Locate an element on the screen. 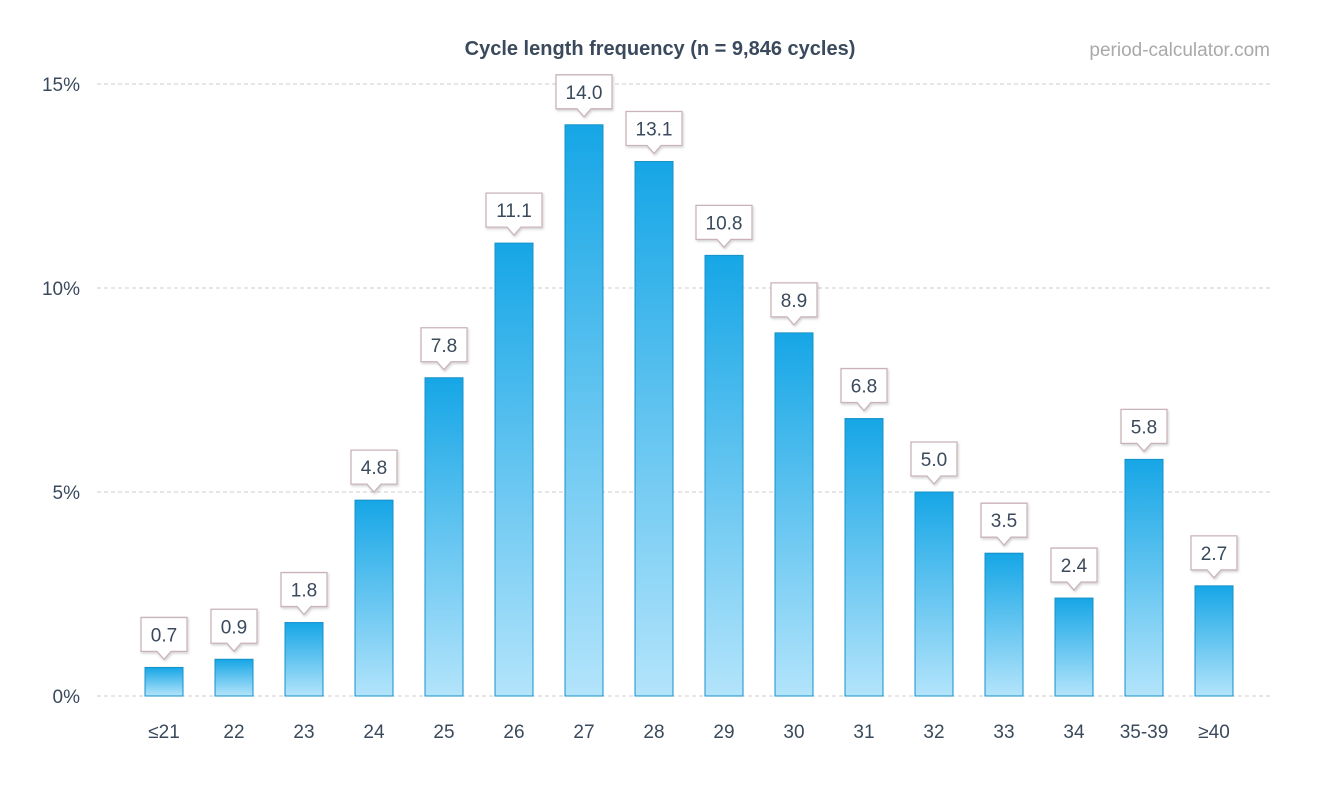  data-label: 11.1 is located at coordinates (514, 211).